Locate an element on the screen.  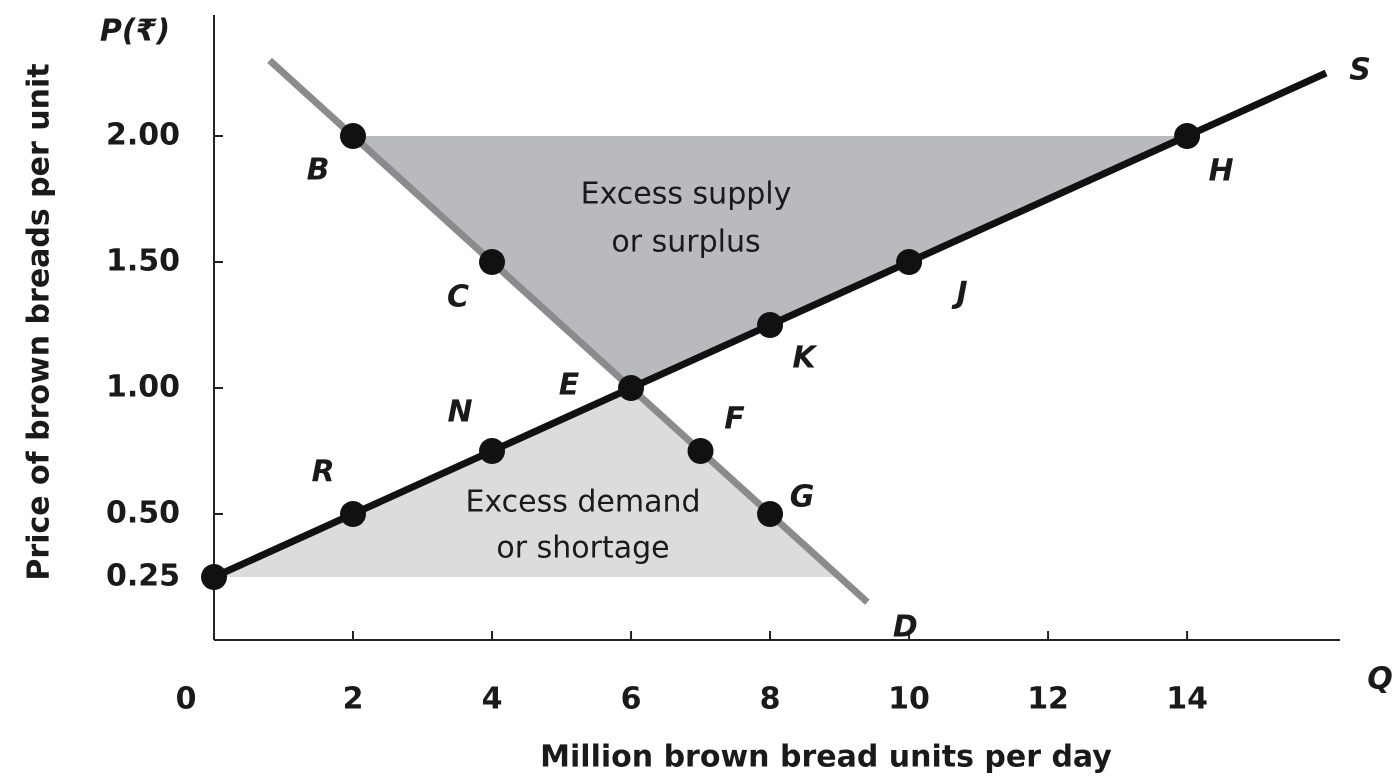
x-tick-label: 8 is located at coordinates (770, 699).